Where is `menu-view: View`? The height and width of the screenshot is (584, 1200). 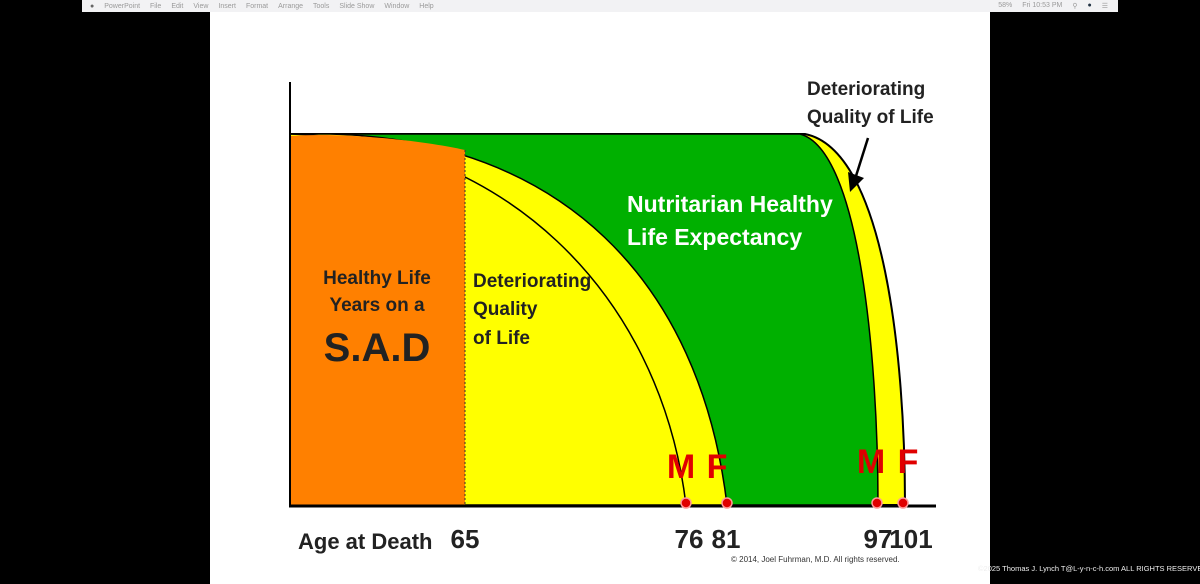 menu-view: View is located at coordinates (201, 6).